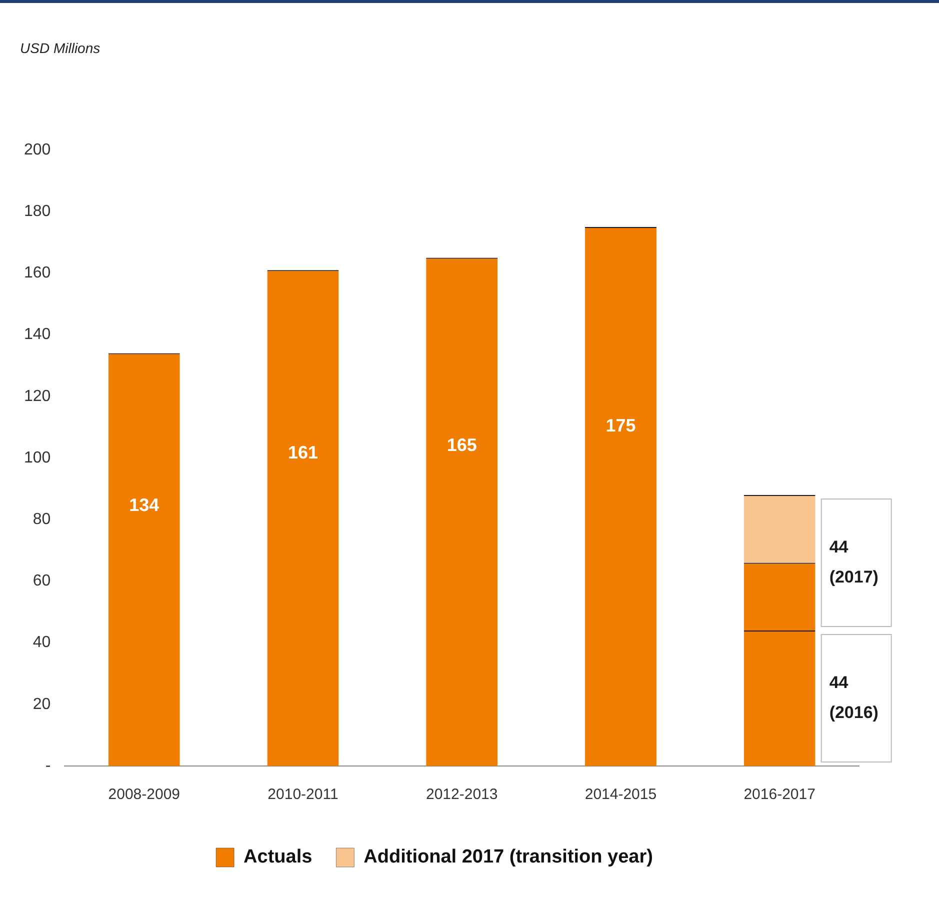  What do you see at coordinates (303, 452) in the screenshot?
I see `data-label: 161` at bounding box center [303, 452].